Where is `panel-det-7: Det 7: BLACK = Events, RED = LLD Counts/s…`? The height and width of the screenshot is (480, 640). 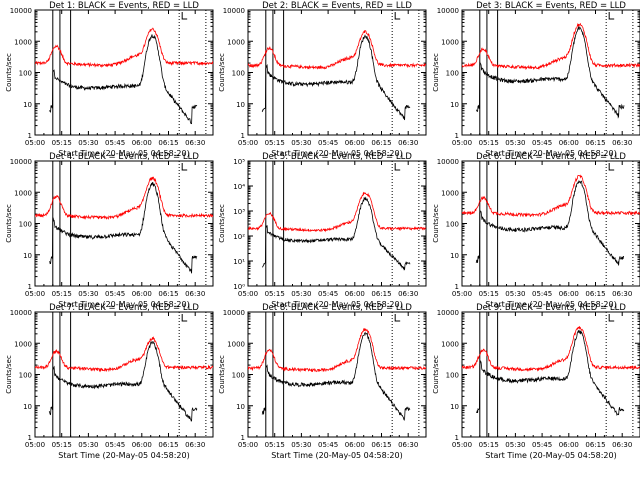
panel-det-7: Det 7: BLACK = Events, RED = LLD Counts/s… is located at coordinates (109, 381).